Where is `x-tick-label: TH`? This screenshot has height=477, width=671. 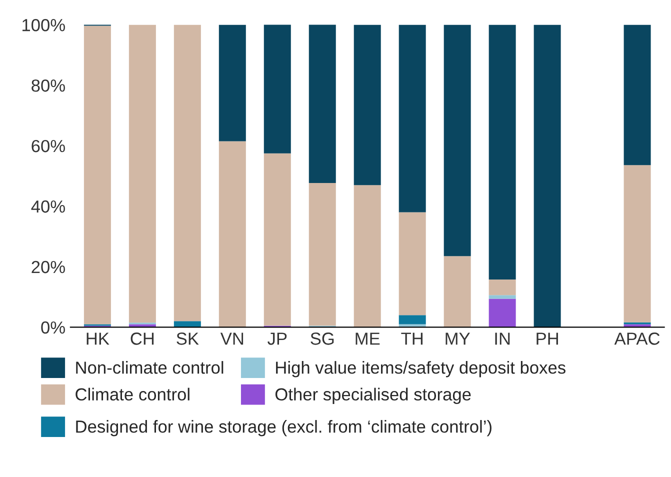
x-tick-label: TH is located at coordinates (412, 338).